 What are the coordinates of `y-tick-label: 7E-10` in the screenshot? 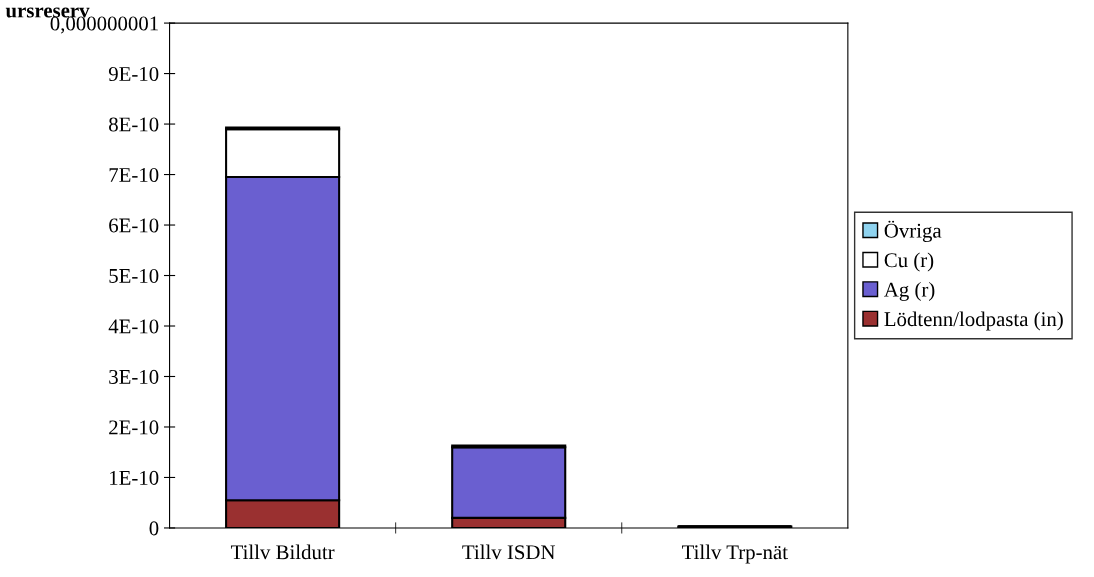 It's located at (134, 174).